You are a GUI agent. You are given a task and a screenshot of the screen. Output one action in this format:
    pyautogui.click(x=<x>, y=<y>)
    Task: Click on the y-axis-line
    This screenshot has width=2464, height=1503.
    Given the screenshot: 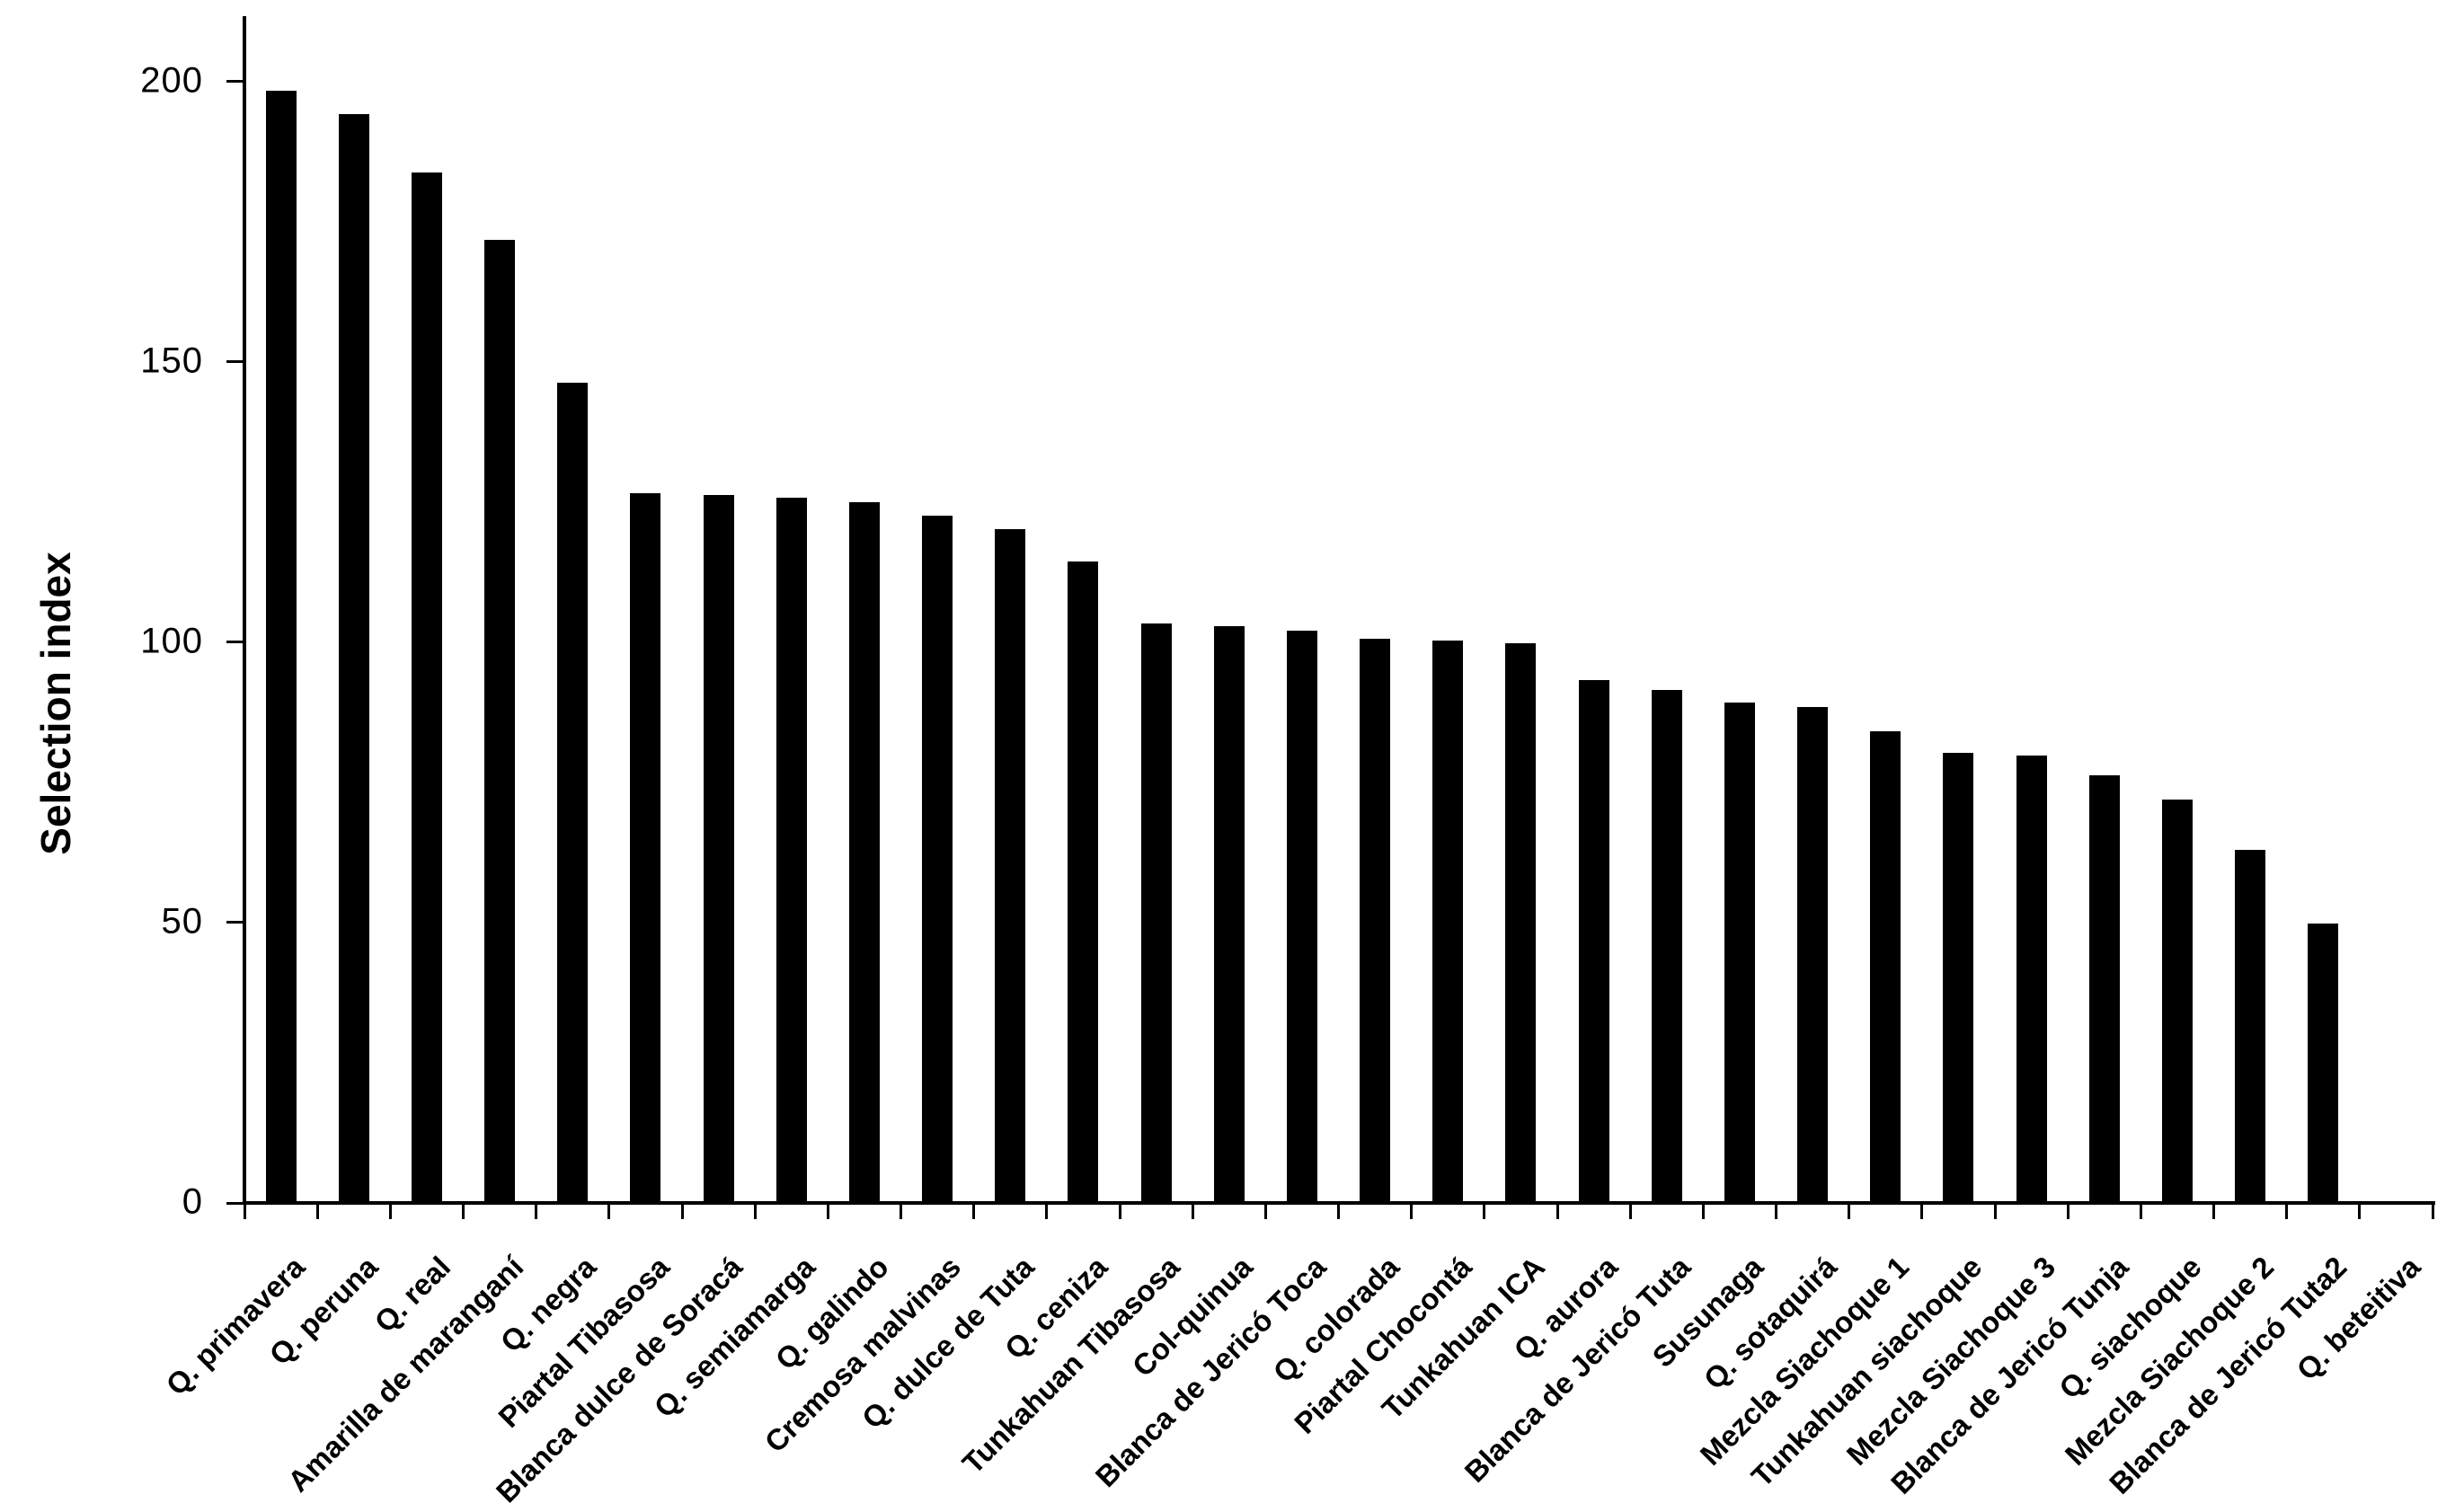 What is the action you would take?
    pyautogui.click(x=244, y=611)
    